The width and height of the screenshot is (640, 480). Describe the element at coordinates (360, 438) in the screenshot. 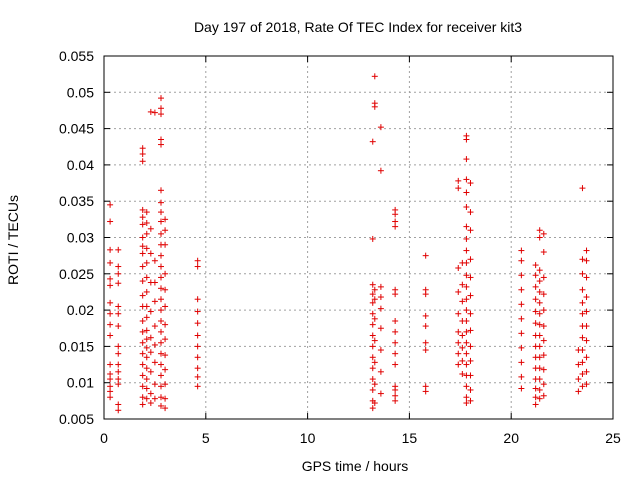

I see `x-tick-labels: 0 5 10 15 20 25` at that location.